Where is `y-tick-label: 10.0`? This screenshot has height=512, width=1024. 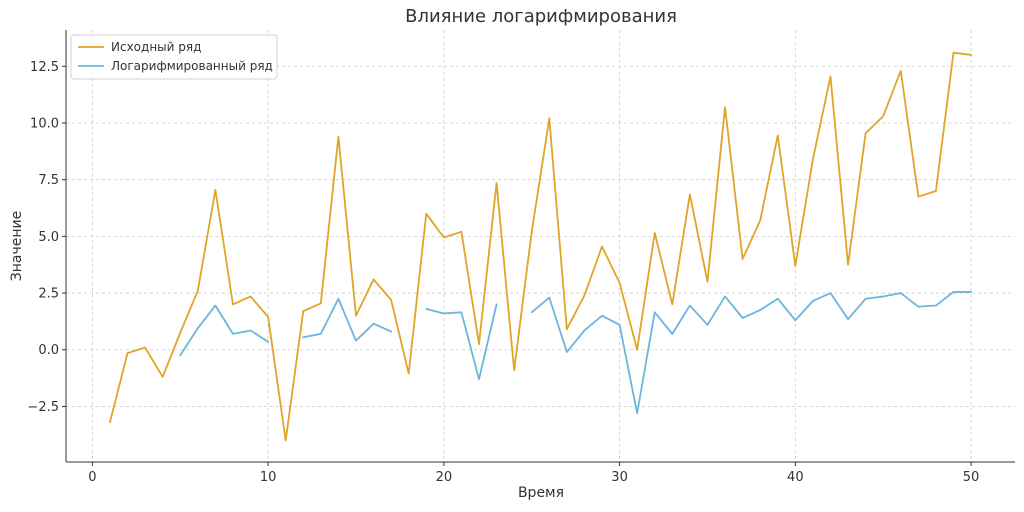 y-tick-label: 10.0 is located at coordinates (44, 123).